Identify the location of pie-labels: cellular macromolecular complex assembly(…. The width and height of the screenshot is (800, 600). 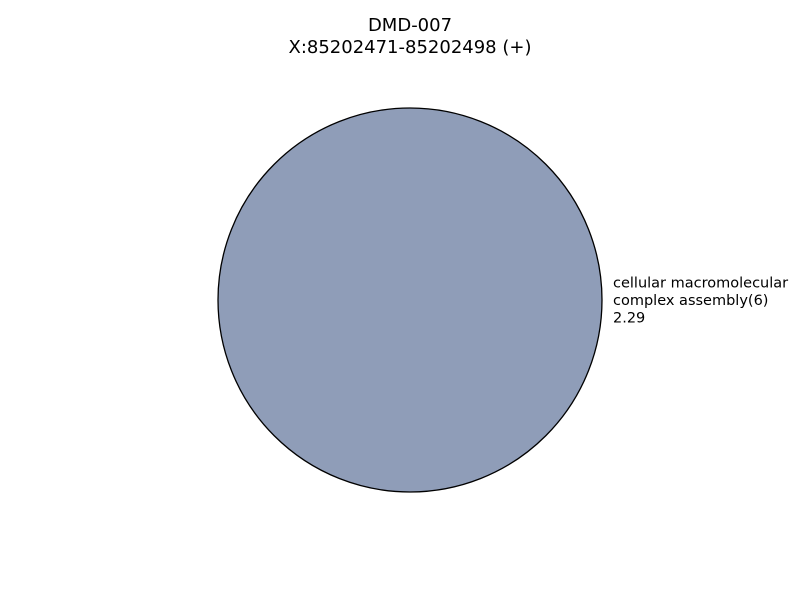
(700, 301).